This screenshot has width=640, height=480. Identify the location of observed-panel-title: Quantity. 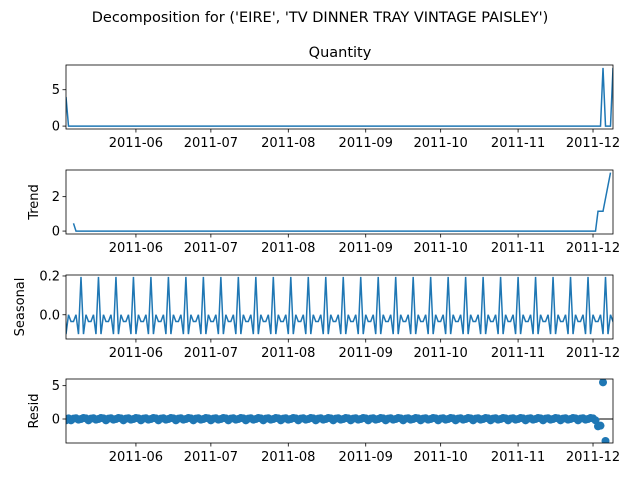
(340, 53).